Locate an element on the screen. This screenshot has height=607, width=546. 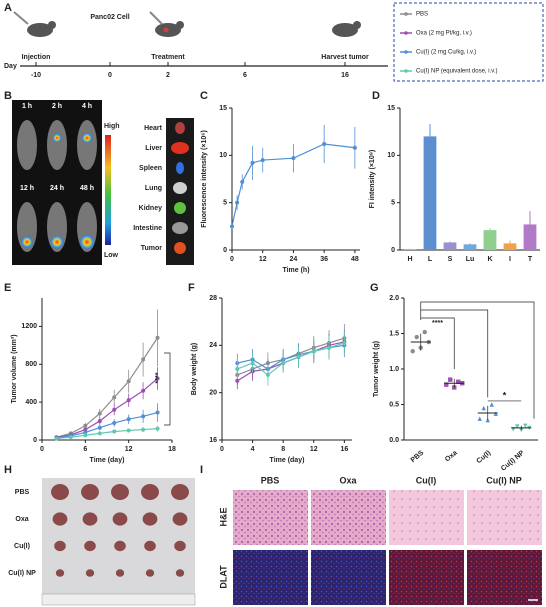
y-tick-label: 15 is located at coordinates (391, 108).